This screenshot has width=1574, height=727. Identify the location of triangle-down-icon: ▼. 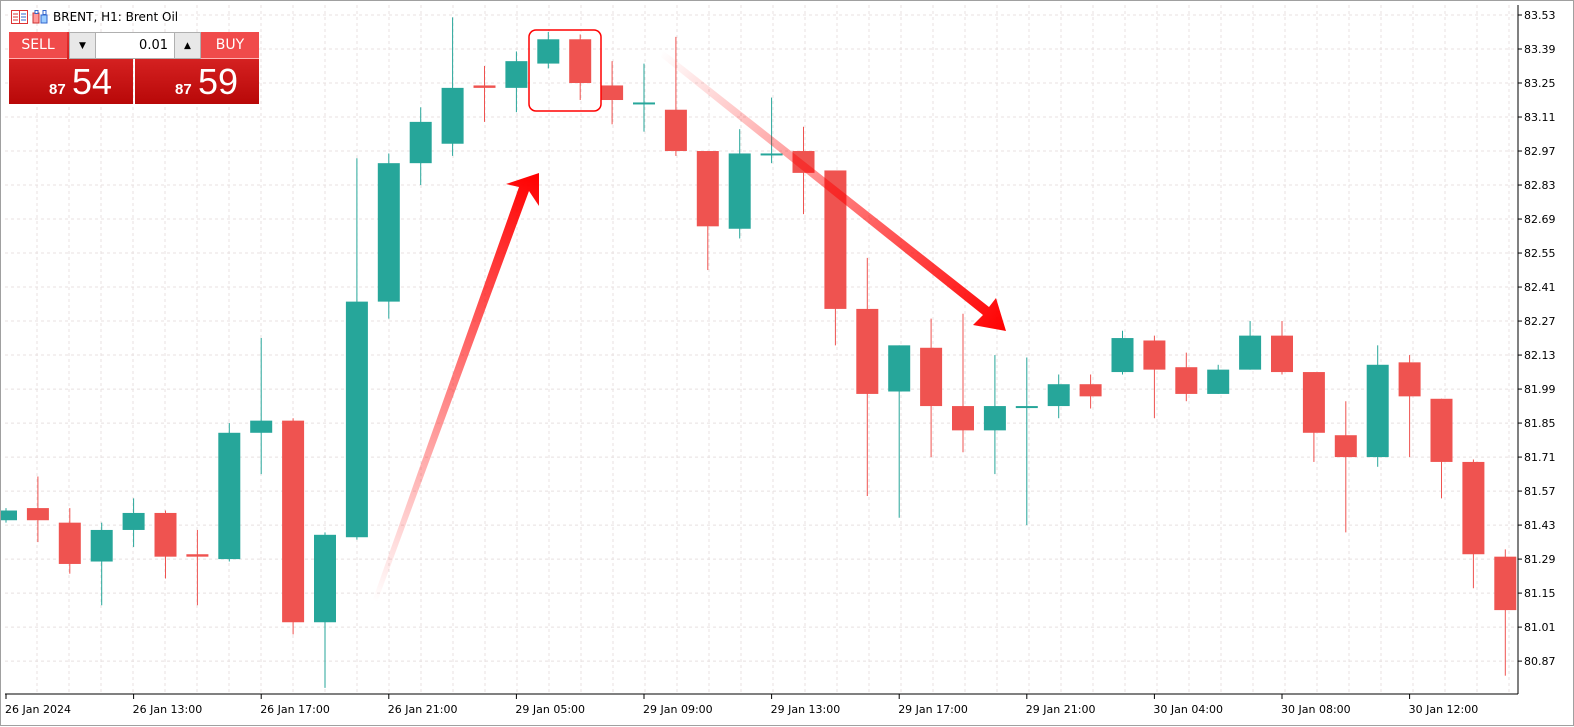
(82, 45).